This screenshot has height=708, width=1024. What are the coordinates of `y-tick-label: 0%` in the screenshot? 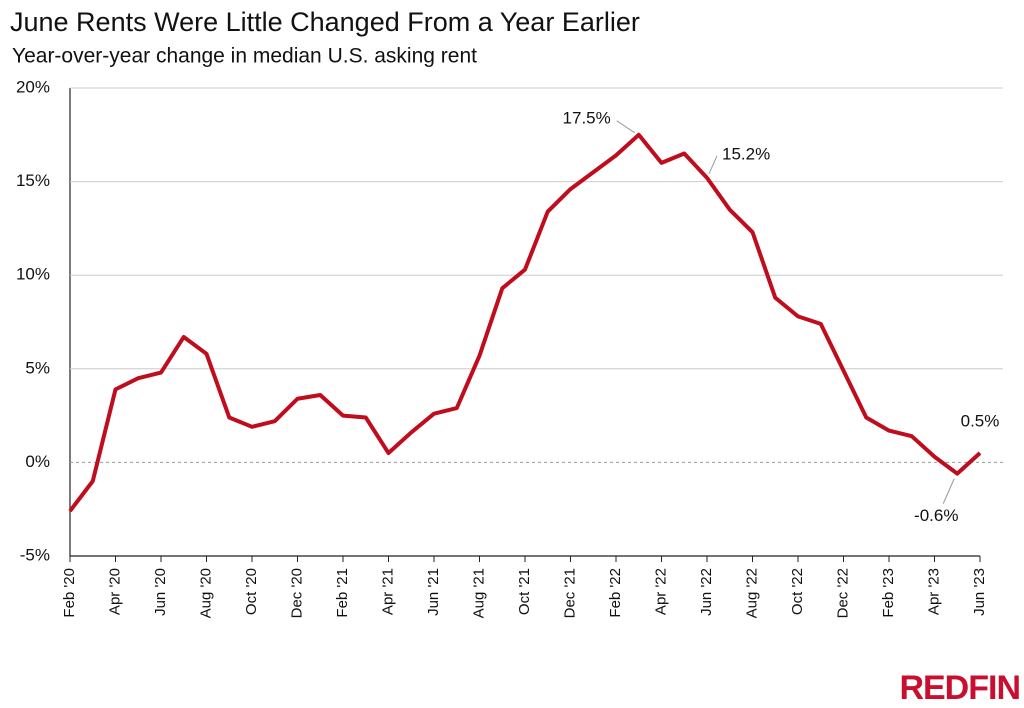 It's located at (37, 461).